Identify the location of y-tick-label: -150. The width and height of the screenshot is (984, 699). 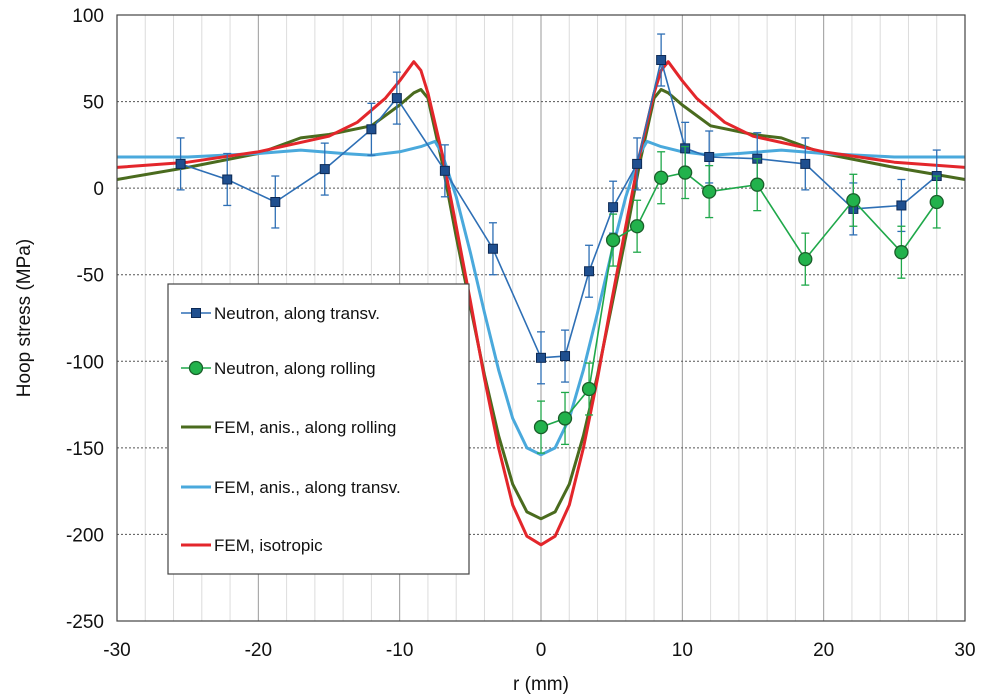
(85, 449).